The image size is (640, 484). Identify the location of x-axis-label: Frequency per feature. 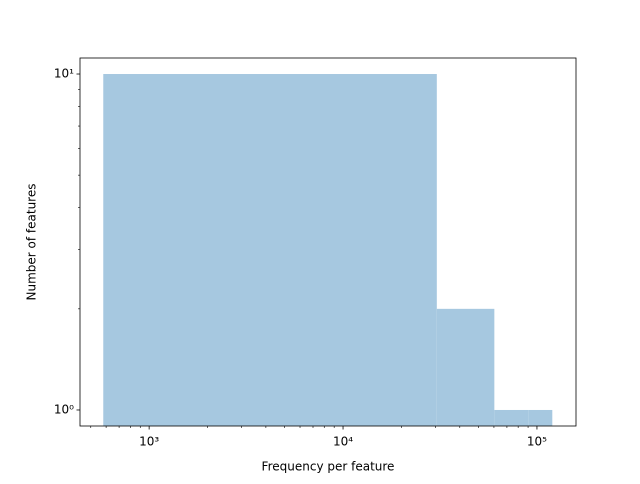
(328, 467).